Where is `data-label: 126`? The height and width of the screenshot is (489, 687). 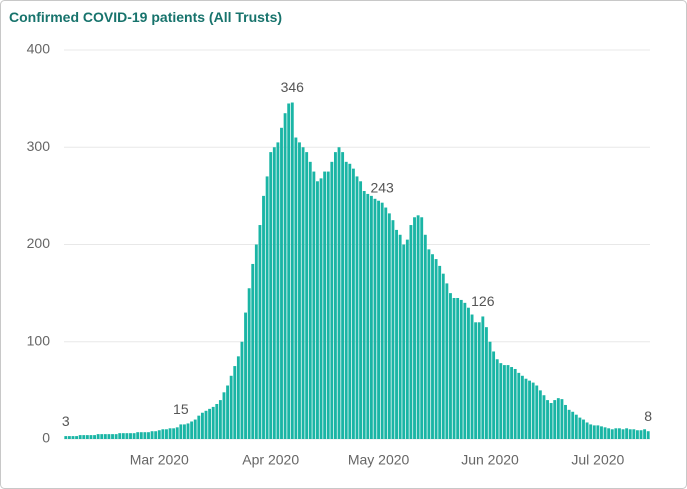 data-label: 126 is located at coordinates (483, 301).